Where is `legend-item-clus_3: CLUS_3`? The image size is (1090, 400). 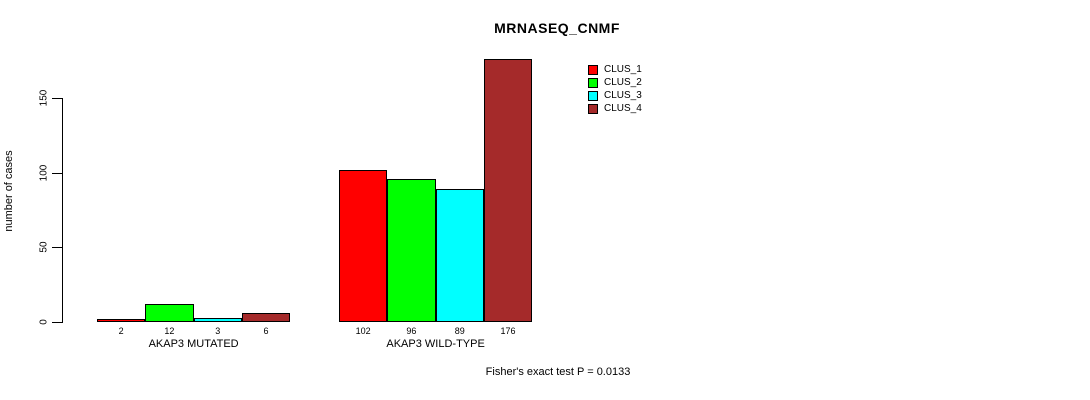 legend-item-clus_3: CLUS_3 is located at coordinates (615, 95).